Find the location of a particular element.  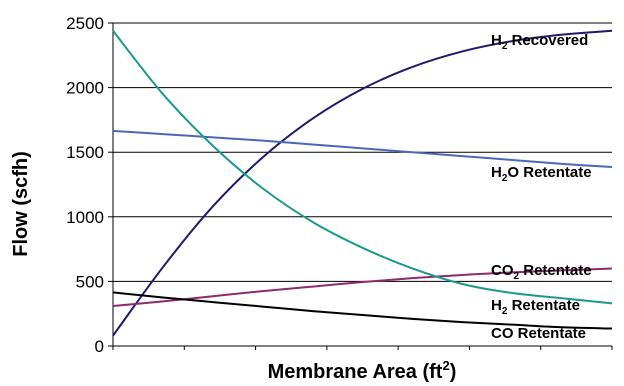

y-tick-label-2500: 2500 is located at coordinates (85, 23).